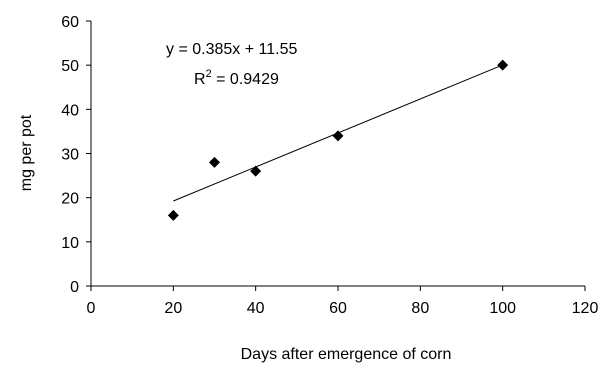 The image size is (608, 367). I want to click on x-tick-label: 60, so click(338, 308).